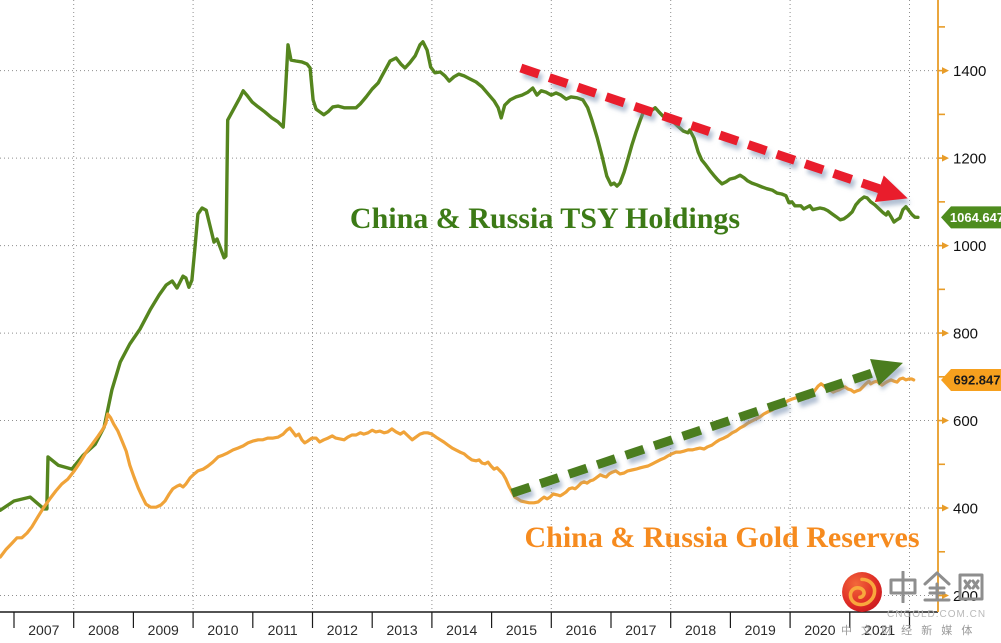 This screenshot has height=643, width=1001. I want to click on x-tick-label: 2013, so click(401, 630).